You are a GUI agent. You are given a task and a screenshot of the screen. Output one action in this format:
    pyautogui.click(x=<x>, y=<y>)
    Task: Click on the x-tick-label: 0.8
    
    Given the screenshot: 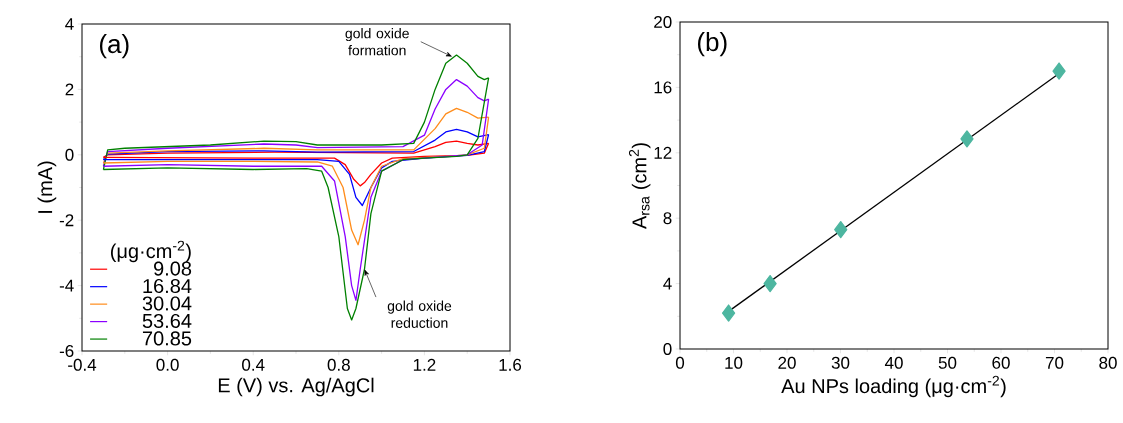 What is the action you would take?
    pyautogui.click(x=338, y=364)
    